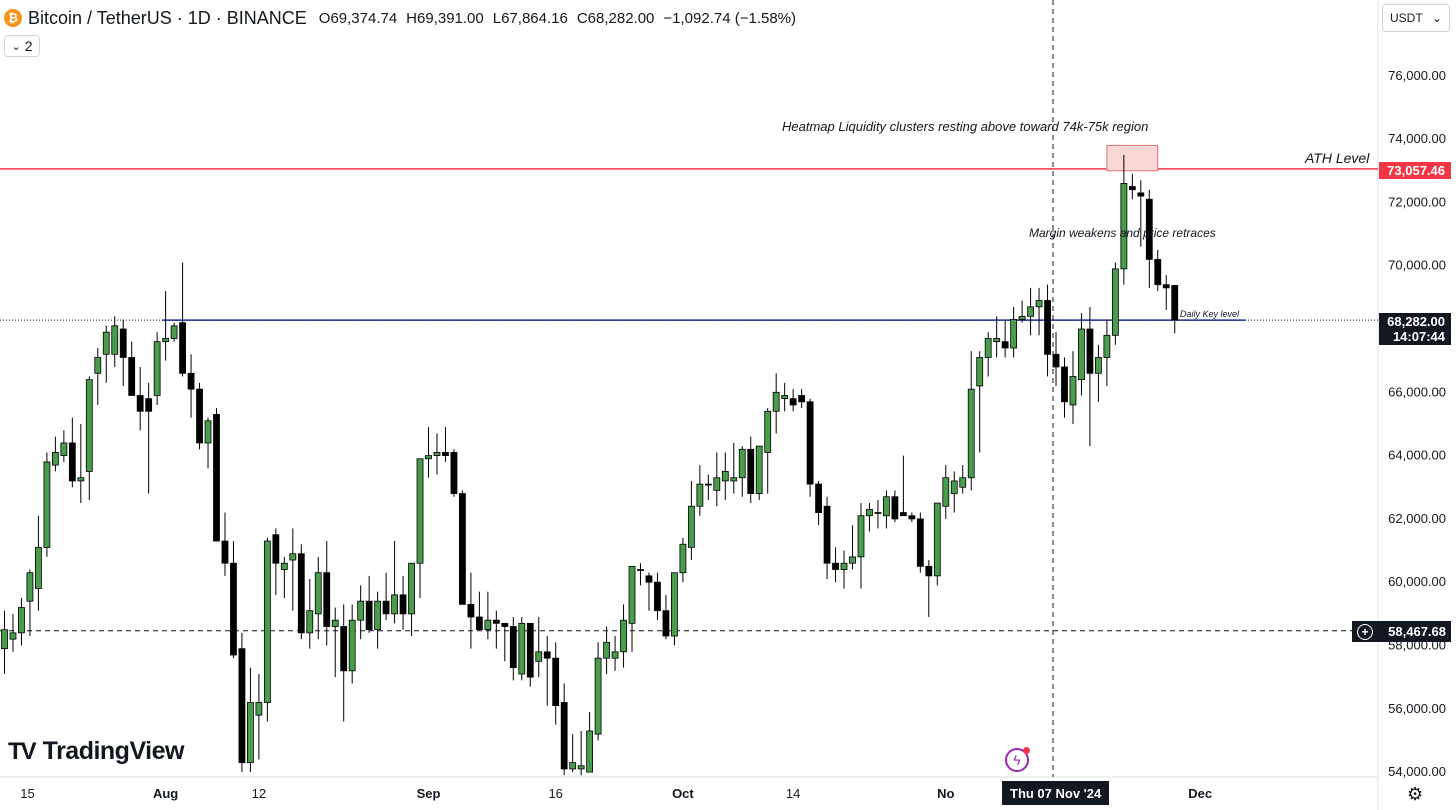  Describe the element at coordinates (1132, 158) in the screenshot. I see `liquidity-zone-box` at that location.